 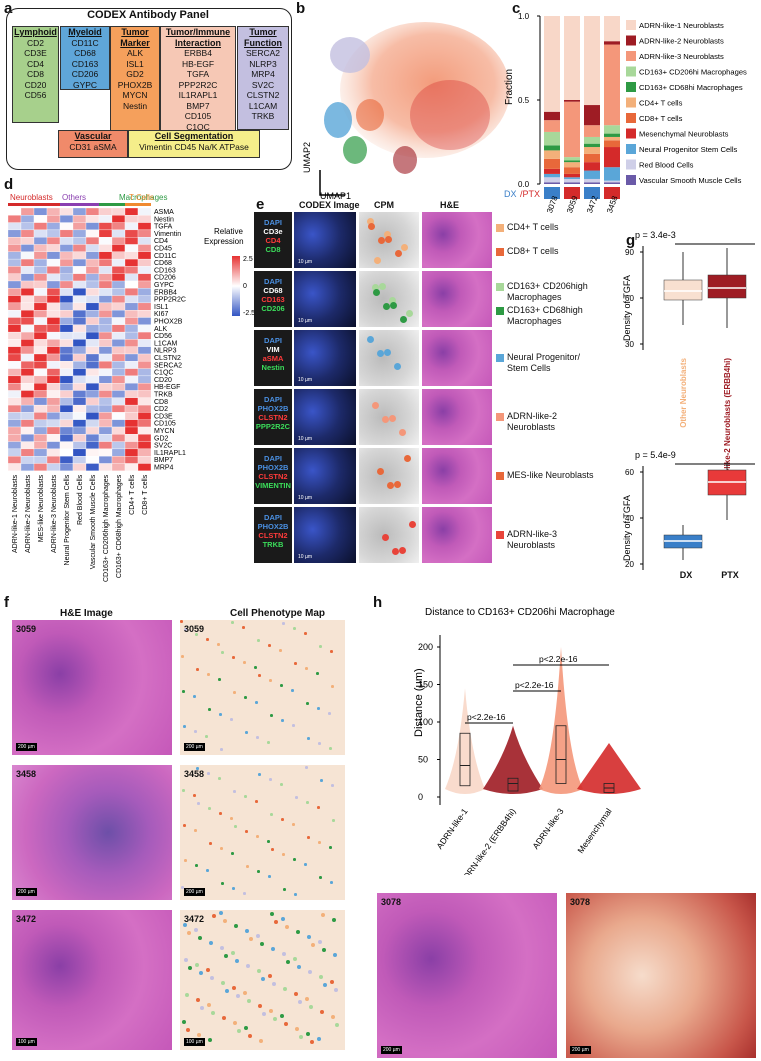 What do you see at coordinates (163, 263) in the screenshot?
I see `d-row-label: CD68` at bounding box center [163, 263].